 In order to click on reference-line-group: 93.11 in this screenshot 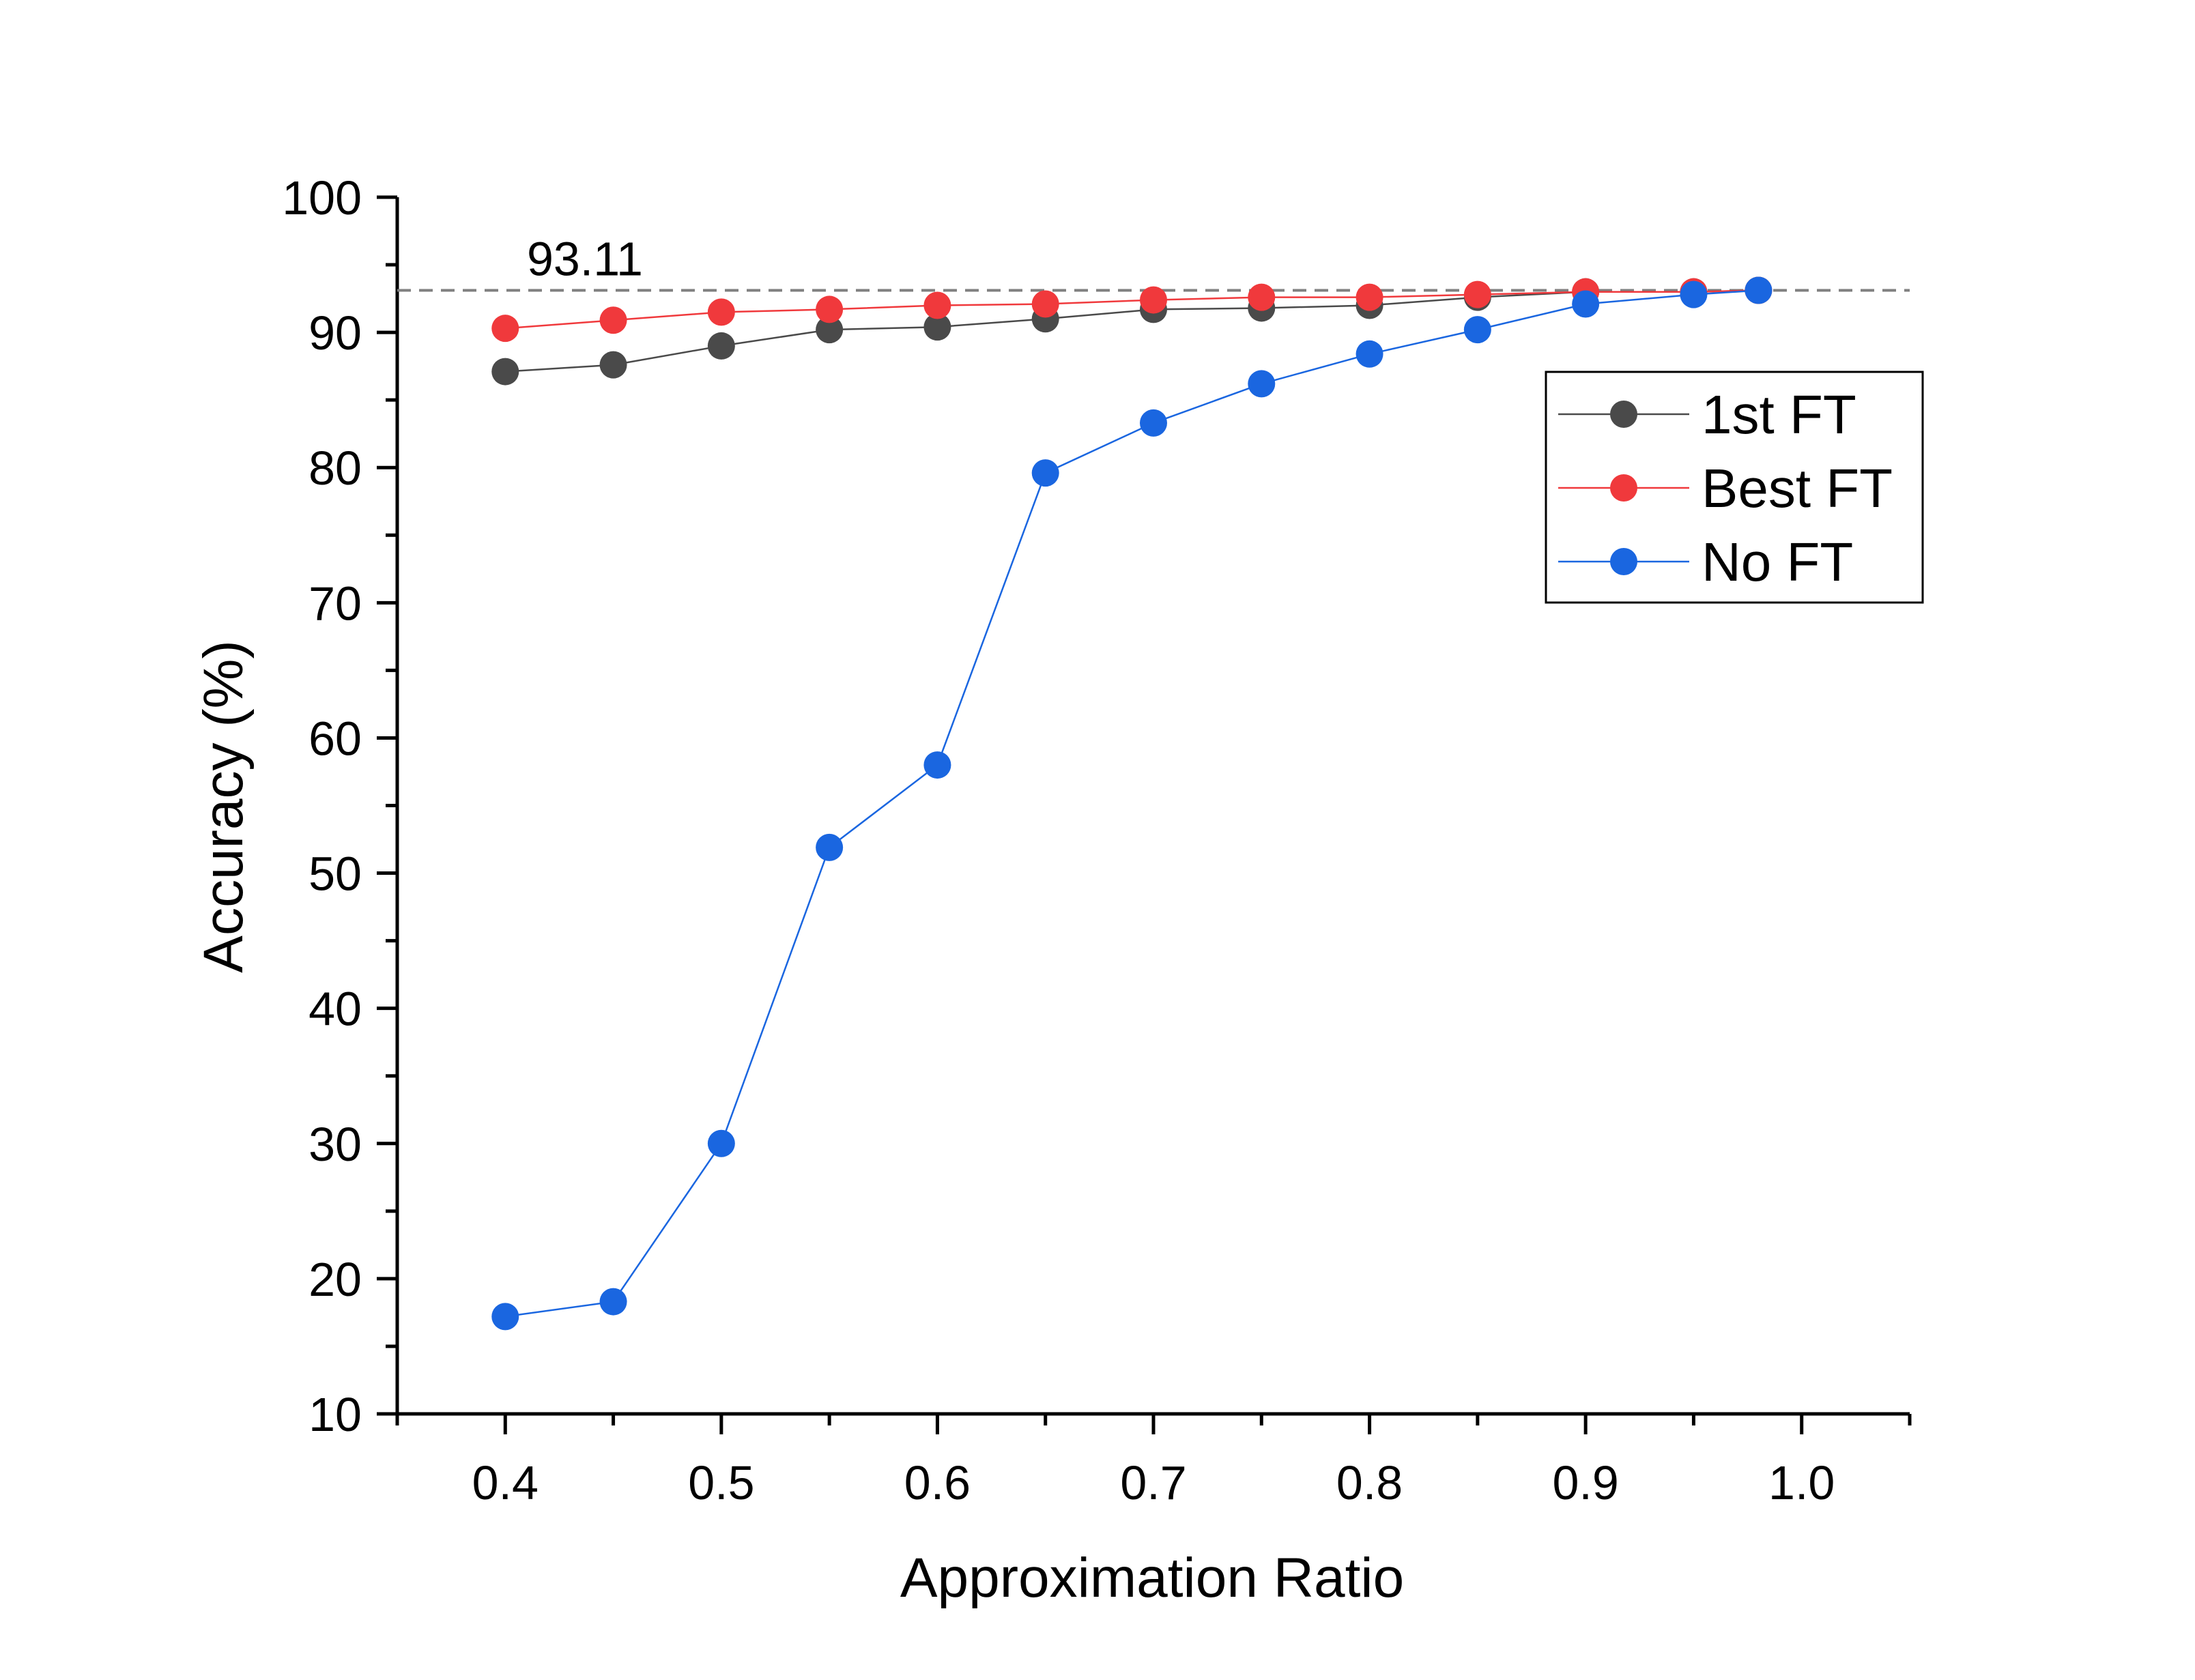, I will do `click(1154, 262)`.